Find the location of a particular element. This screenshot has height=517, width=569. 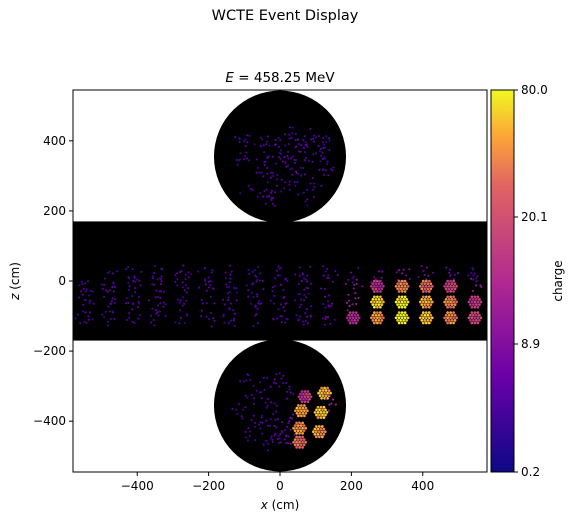

x-tick-label: 200 is located at coordinates (351, 486).